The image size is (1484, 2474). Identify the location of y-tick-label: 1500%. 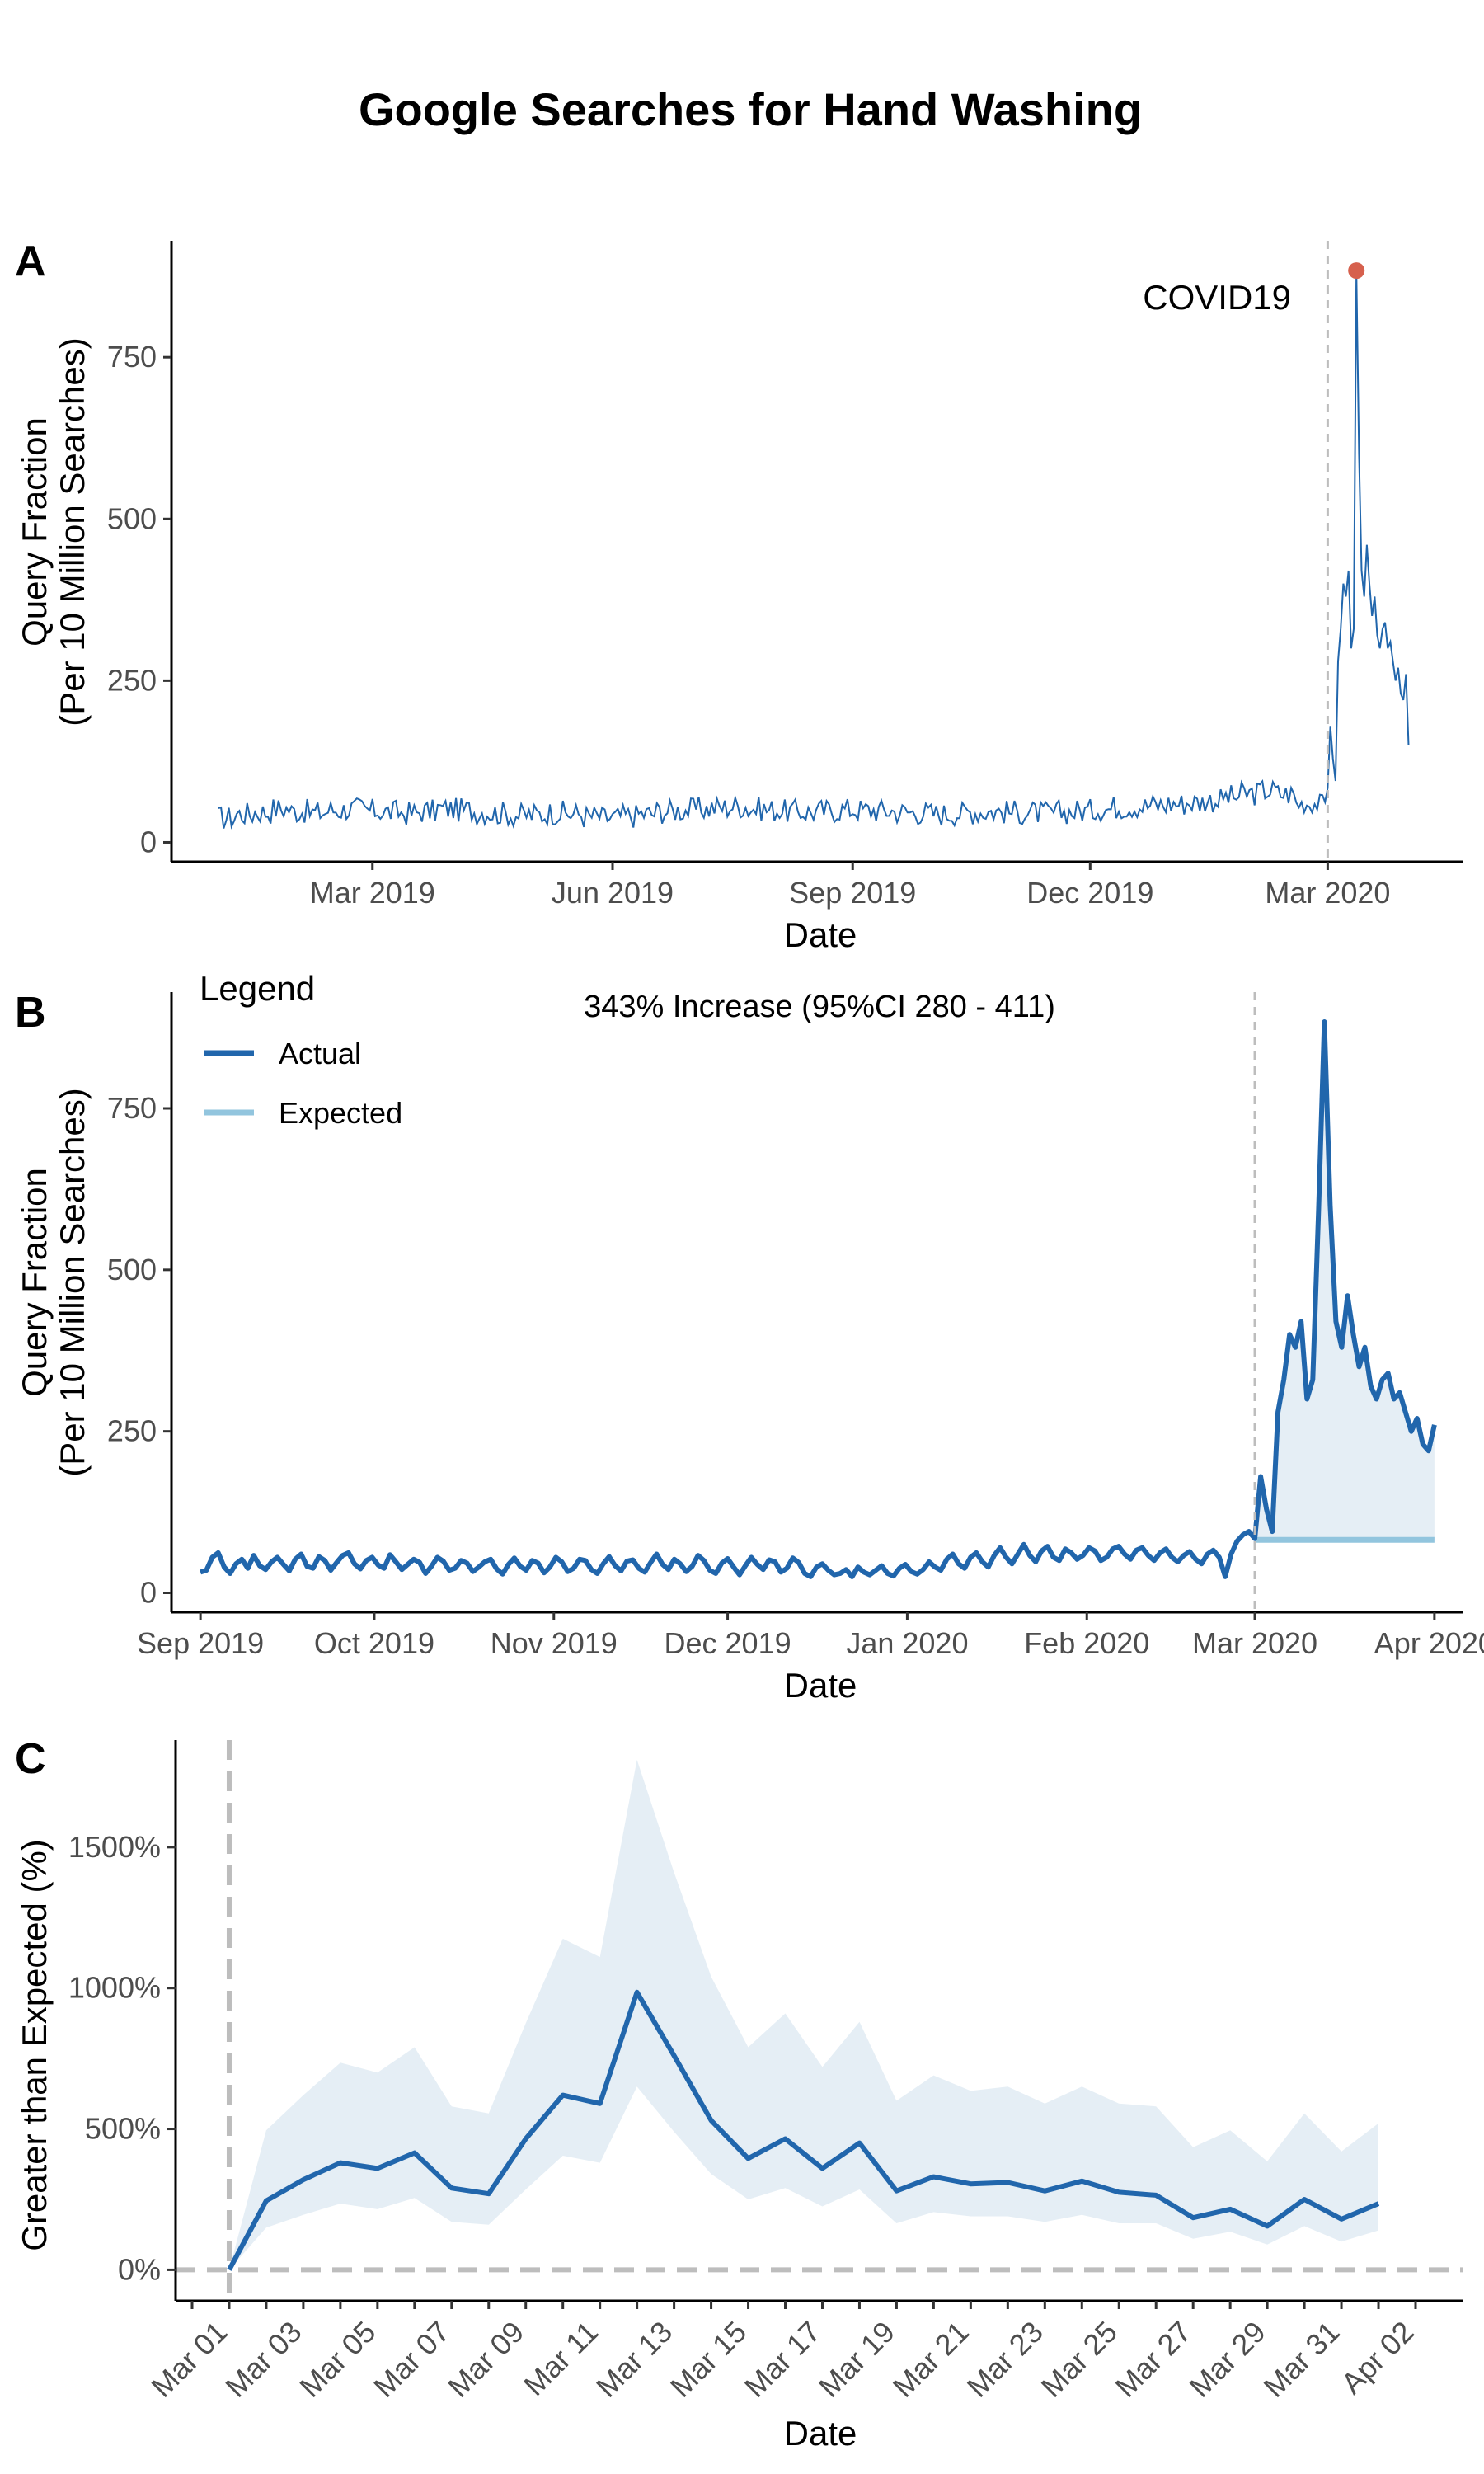
(114, 1847).